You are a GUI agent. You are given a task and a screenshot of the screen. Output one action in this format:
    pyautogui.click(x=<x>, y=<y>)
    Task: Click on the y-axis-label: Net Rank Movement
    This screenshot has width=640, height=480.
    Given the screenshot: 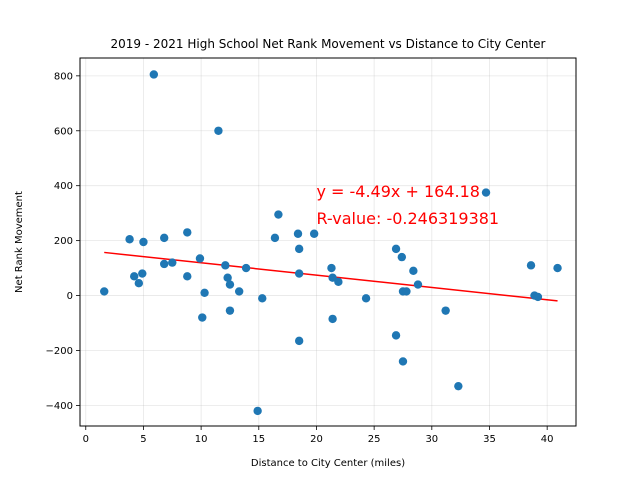 What is the action you would take?
    pyautogui.click(x=19, y=242)
    